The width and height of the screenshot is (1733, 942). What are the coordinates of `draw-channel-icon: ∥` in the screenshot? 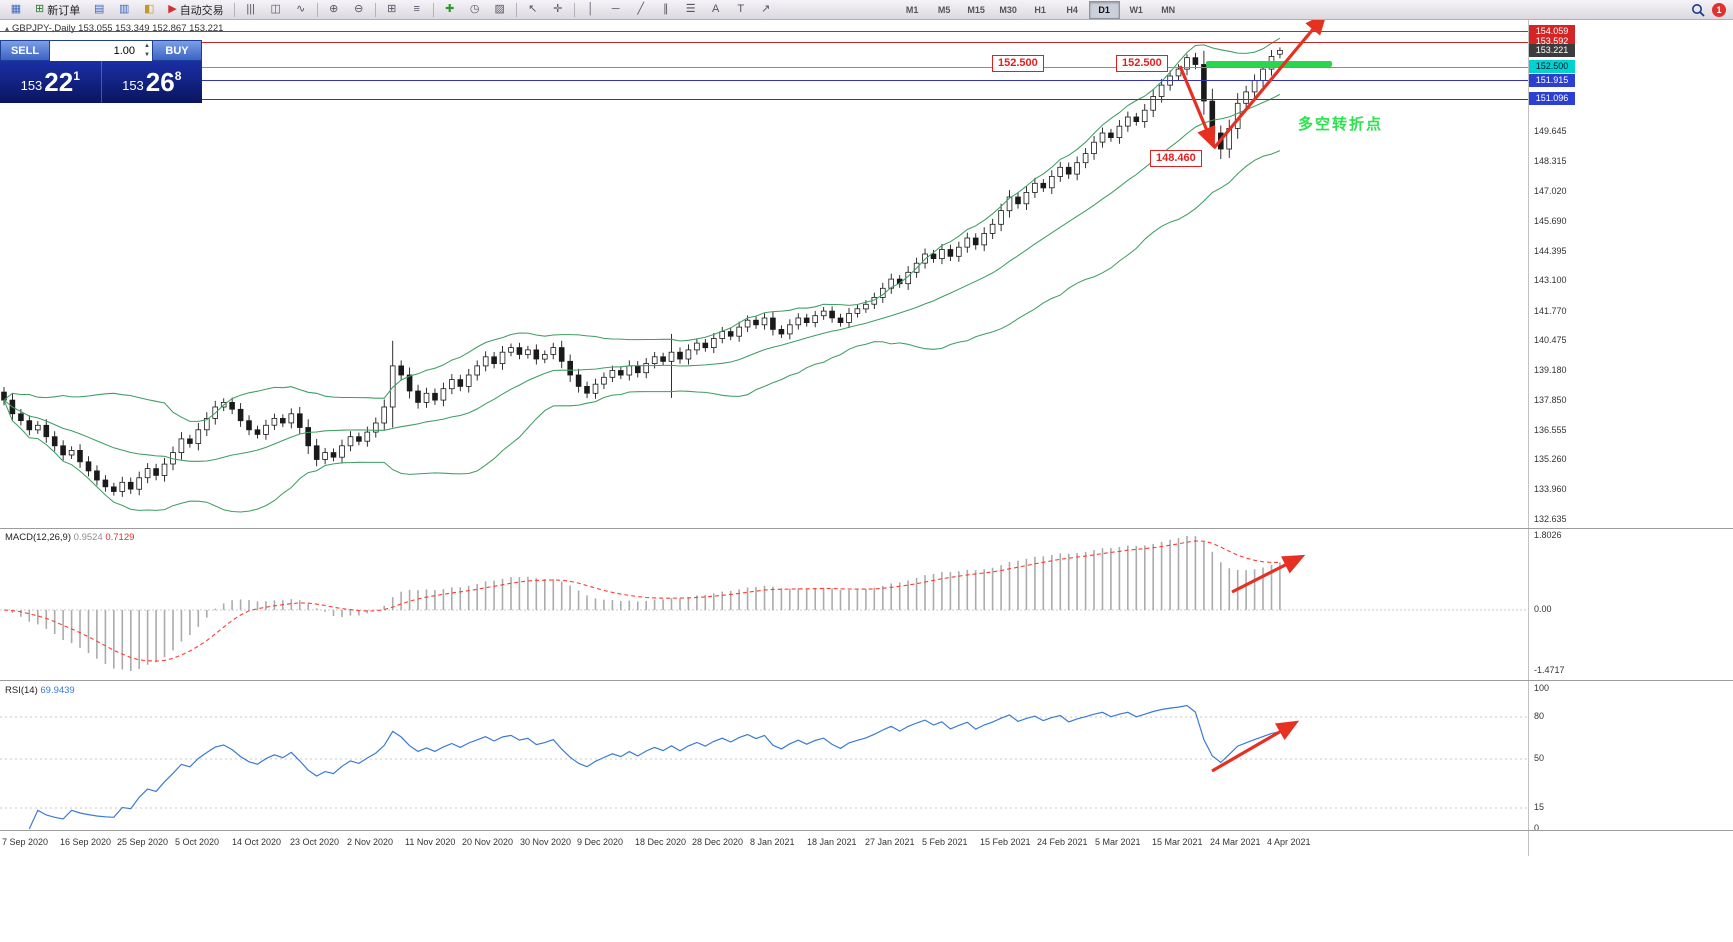 It's located at (665, 9).